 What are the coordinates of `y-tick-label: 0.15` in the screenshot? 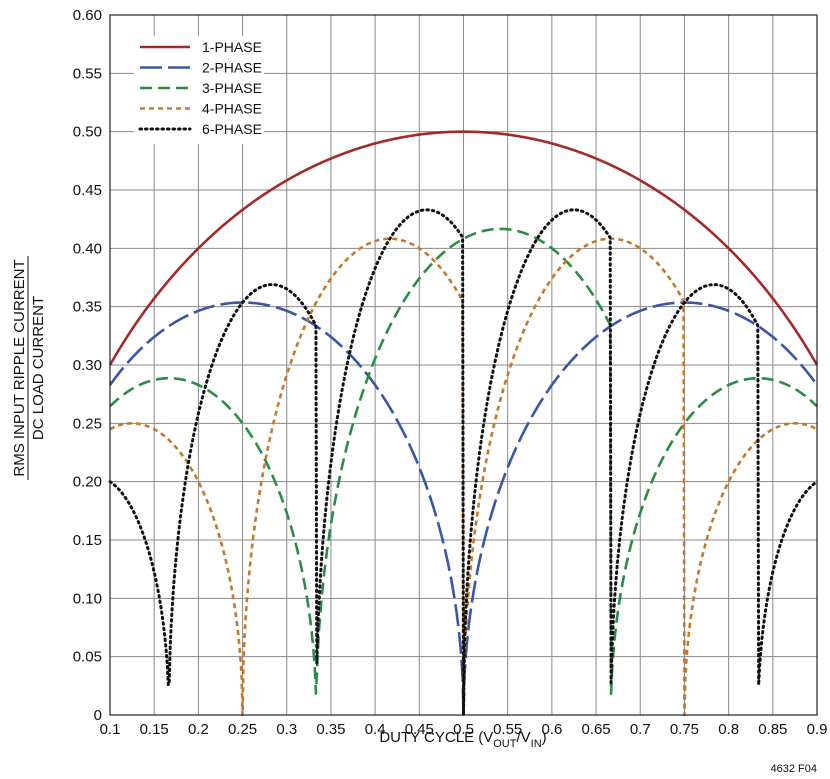 It's located at (87, 540).